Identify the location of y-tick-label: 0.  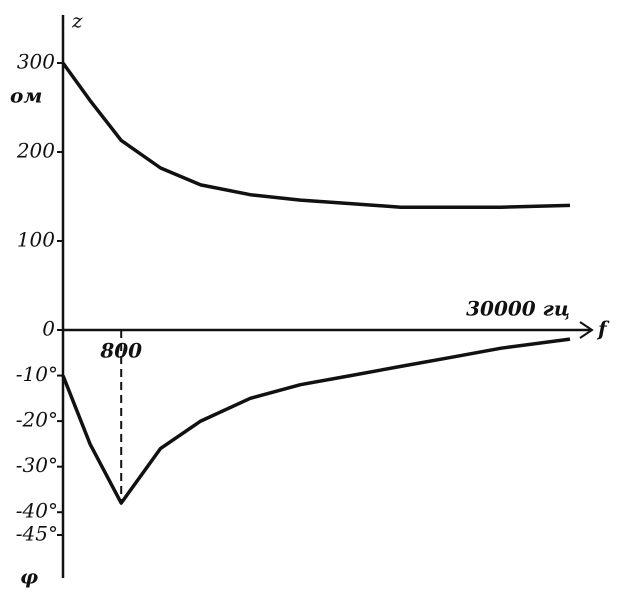
(48, 329).